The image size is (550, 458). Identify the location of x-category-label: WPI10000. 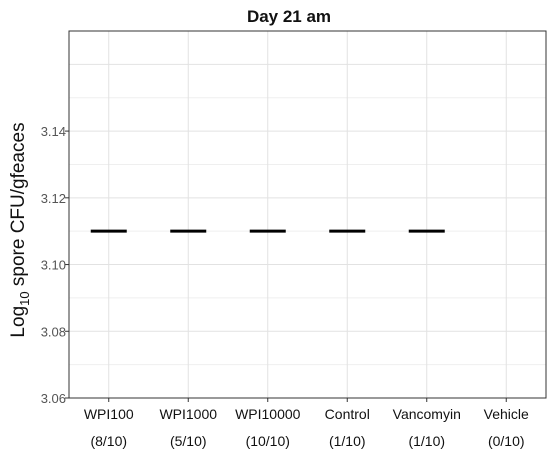
(268, 414).